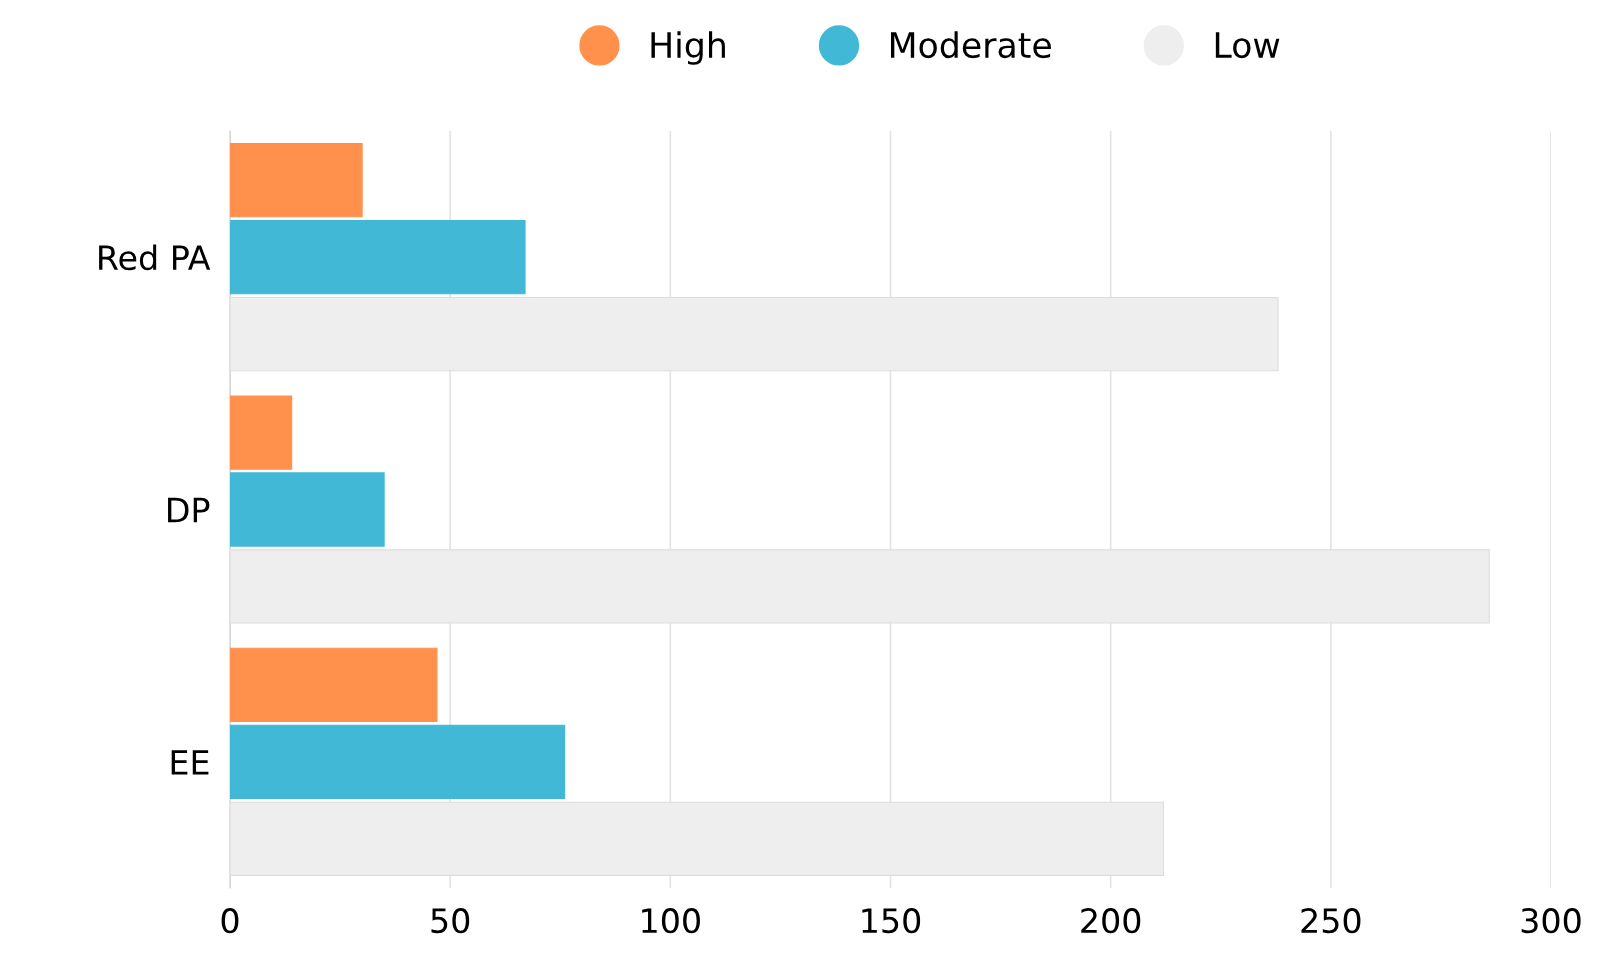 The width and height of the screenshot is (1614, 958). I want to click on x-tick-label: 300, so click(1551, 921).